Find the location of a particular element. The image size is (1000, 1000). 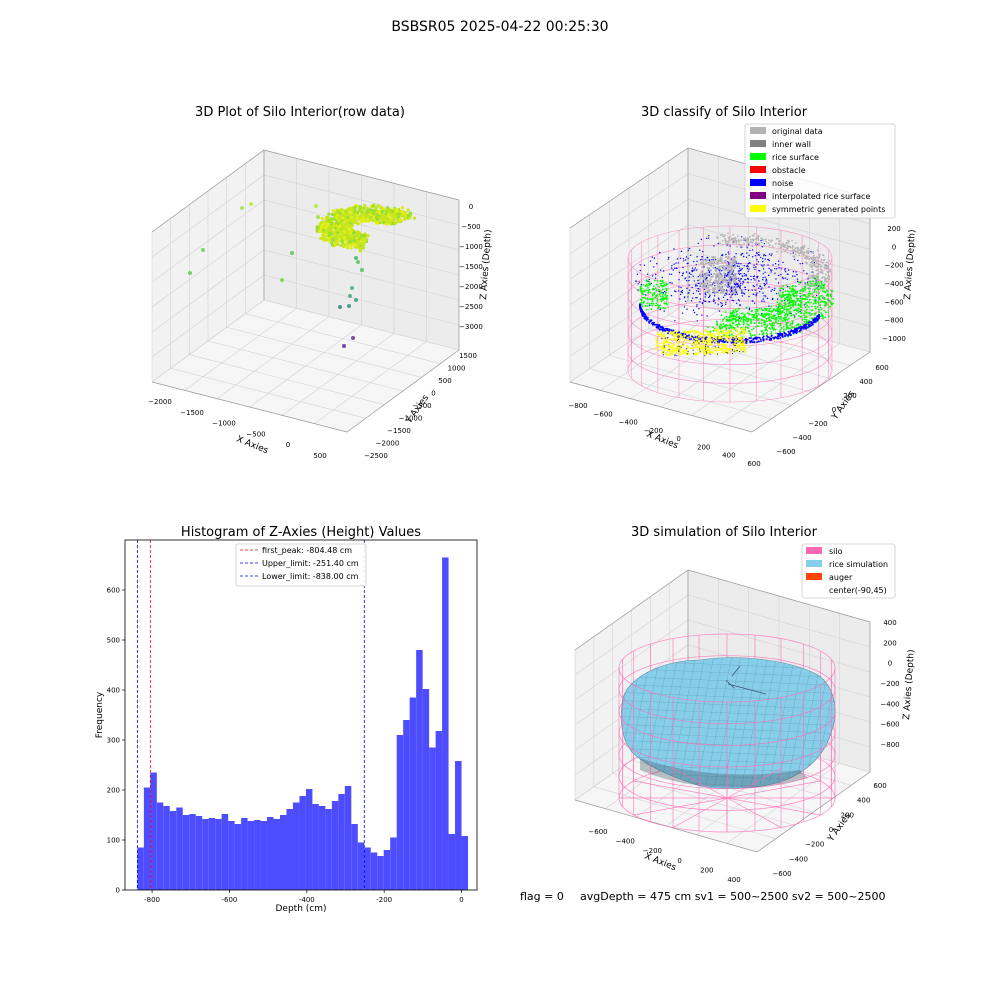

legend-label: rice simulation is located at coordinates (858, 564).